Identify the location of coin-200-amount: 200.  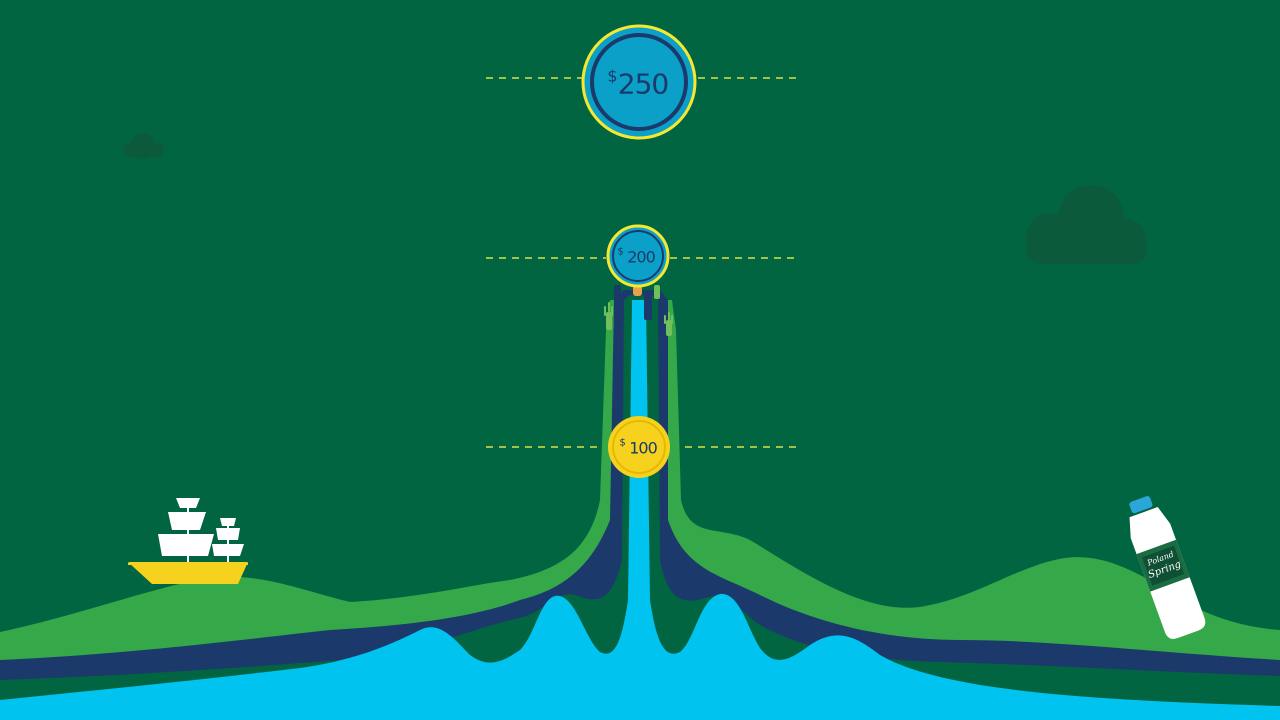
(641, 257).